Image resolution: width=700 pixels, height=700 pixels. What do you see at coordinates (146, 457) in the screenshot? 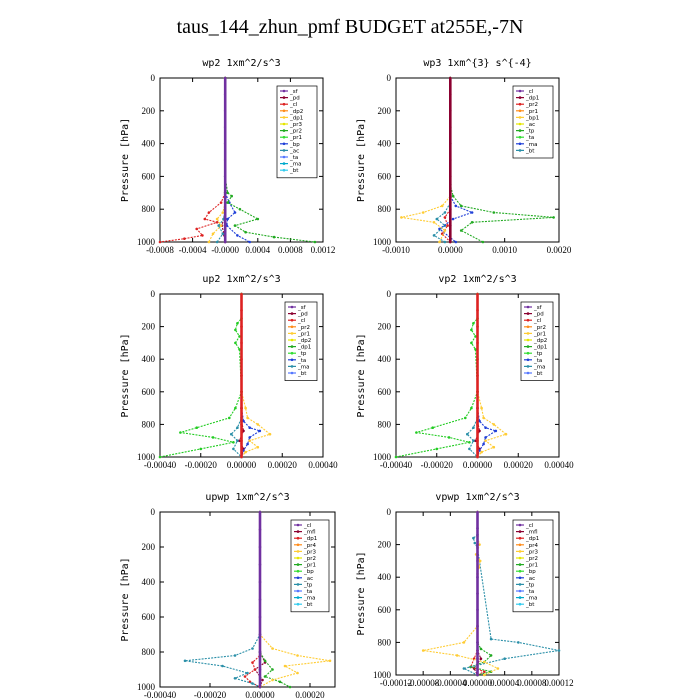
I see `y-tick-label: 1000` at bounding box center [146, 457].